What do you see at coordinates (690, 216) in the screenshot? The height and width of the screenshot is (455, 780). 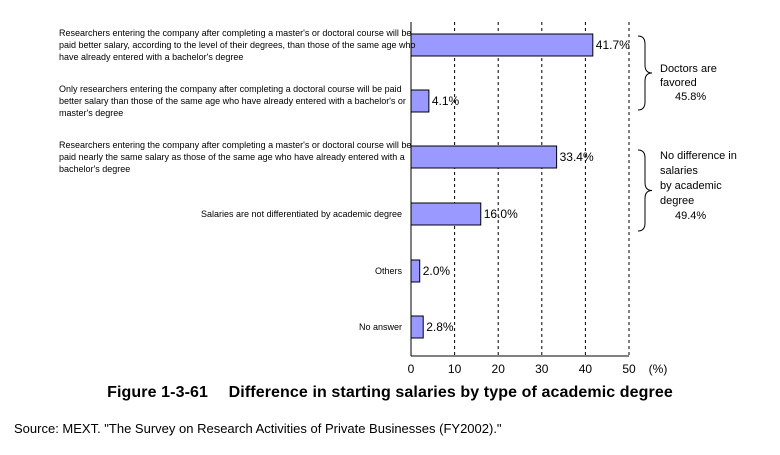 I see `group-label-line: 49.4%` at bounding box center [690, 216].